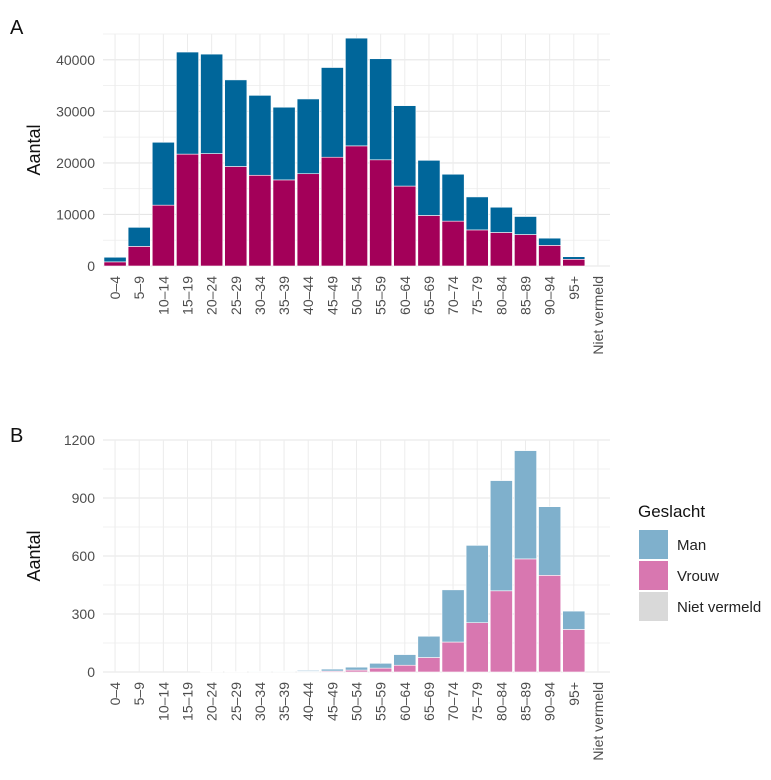  I want to click on legend-swatch-vrouw, so click(653, 575).